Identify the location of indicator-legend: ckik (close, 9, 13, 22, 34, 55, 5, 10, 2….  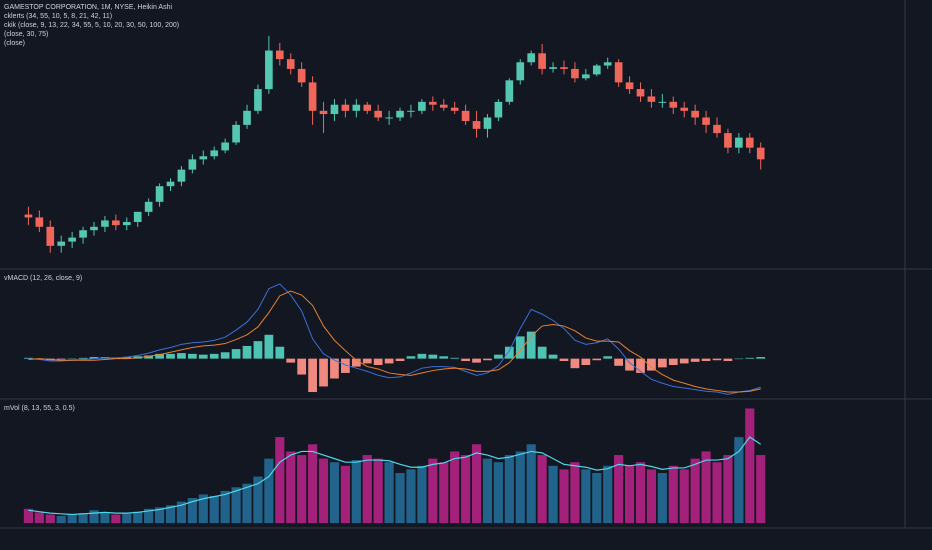
(91, 25).